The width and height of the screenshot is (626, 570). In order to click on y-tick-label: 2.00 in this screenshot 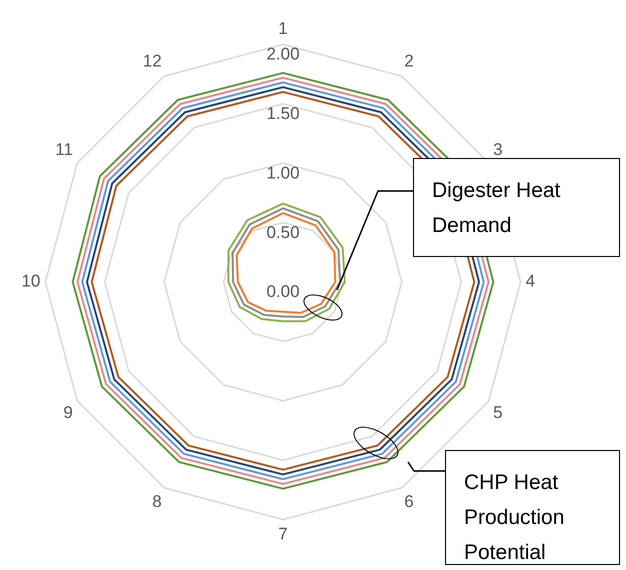, I will do `click(283, 54)`.